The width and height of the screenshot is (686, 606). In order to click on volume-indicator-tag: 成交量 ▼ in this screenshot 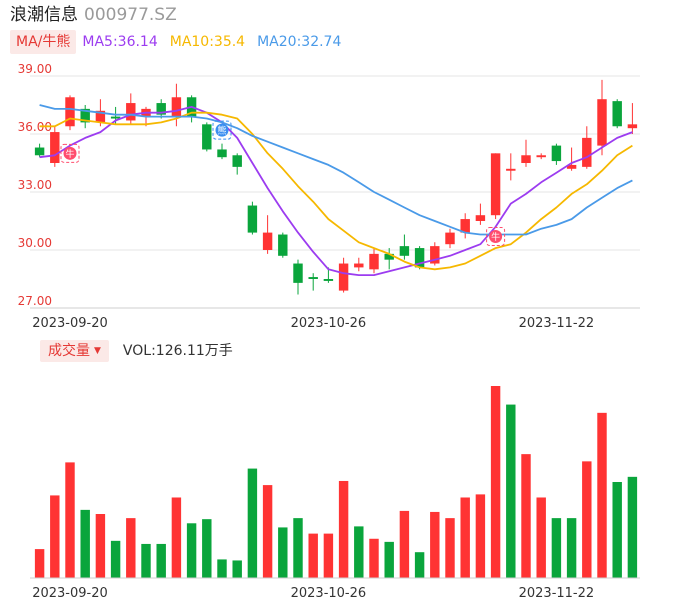, I will do `click(74, 351)`.